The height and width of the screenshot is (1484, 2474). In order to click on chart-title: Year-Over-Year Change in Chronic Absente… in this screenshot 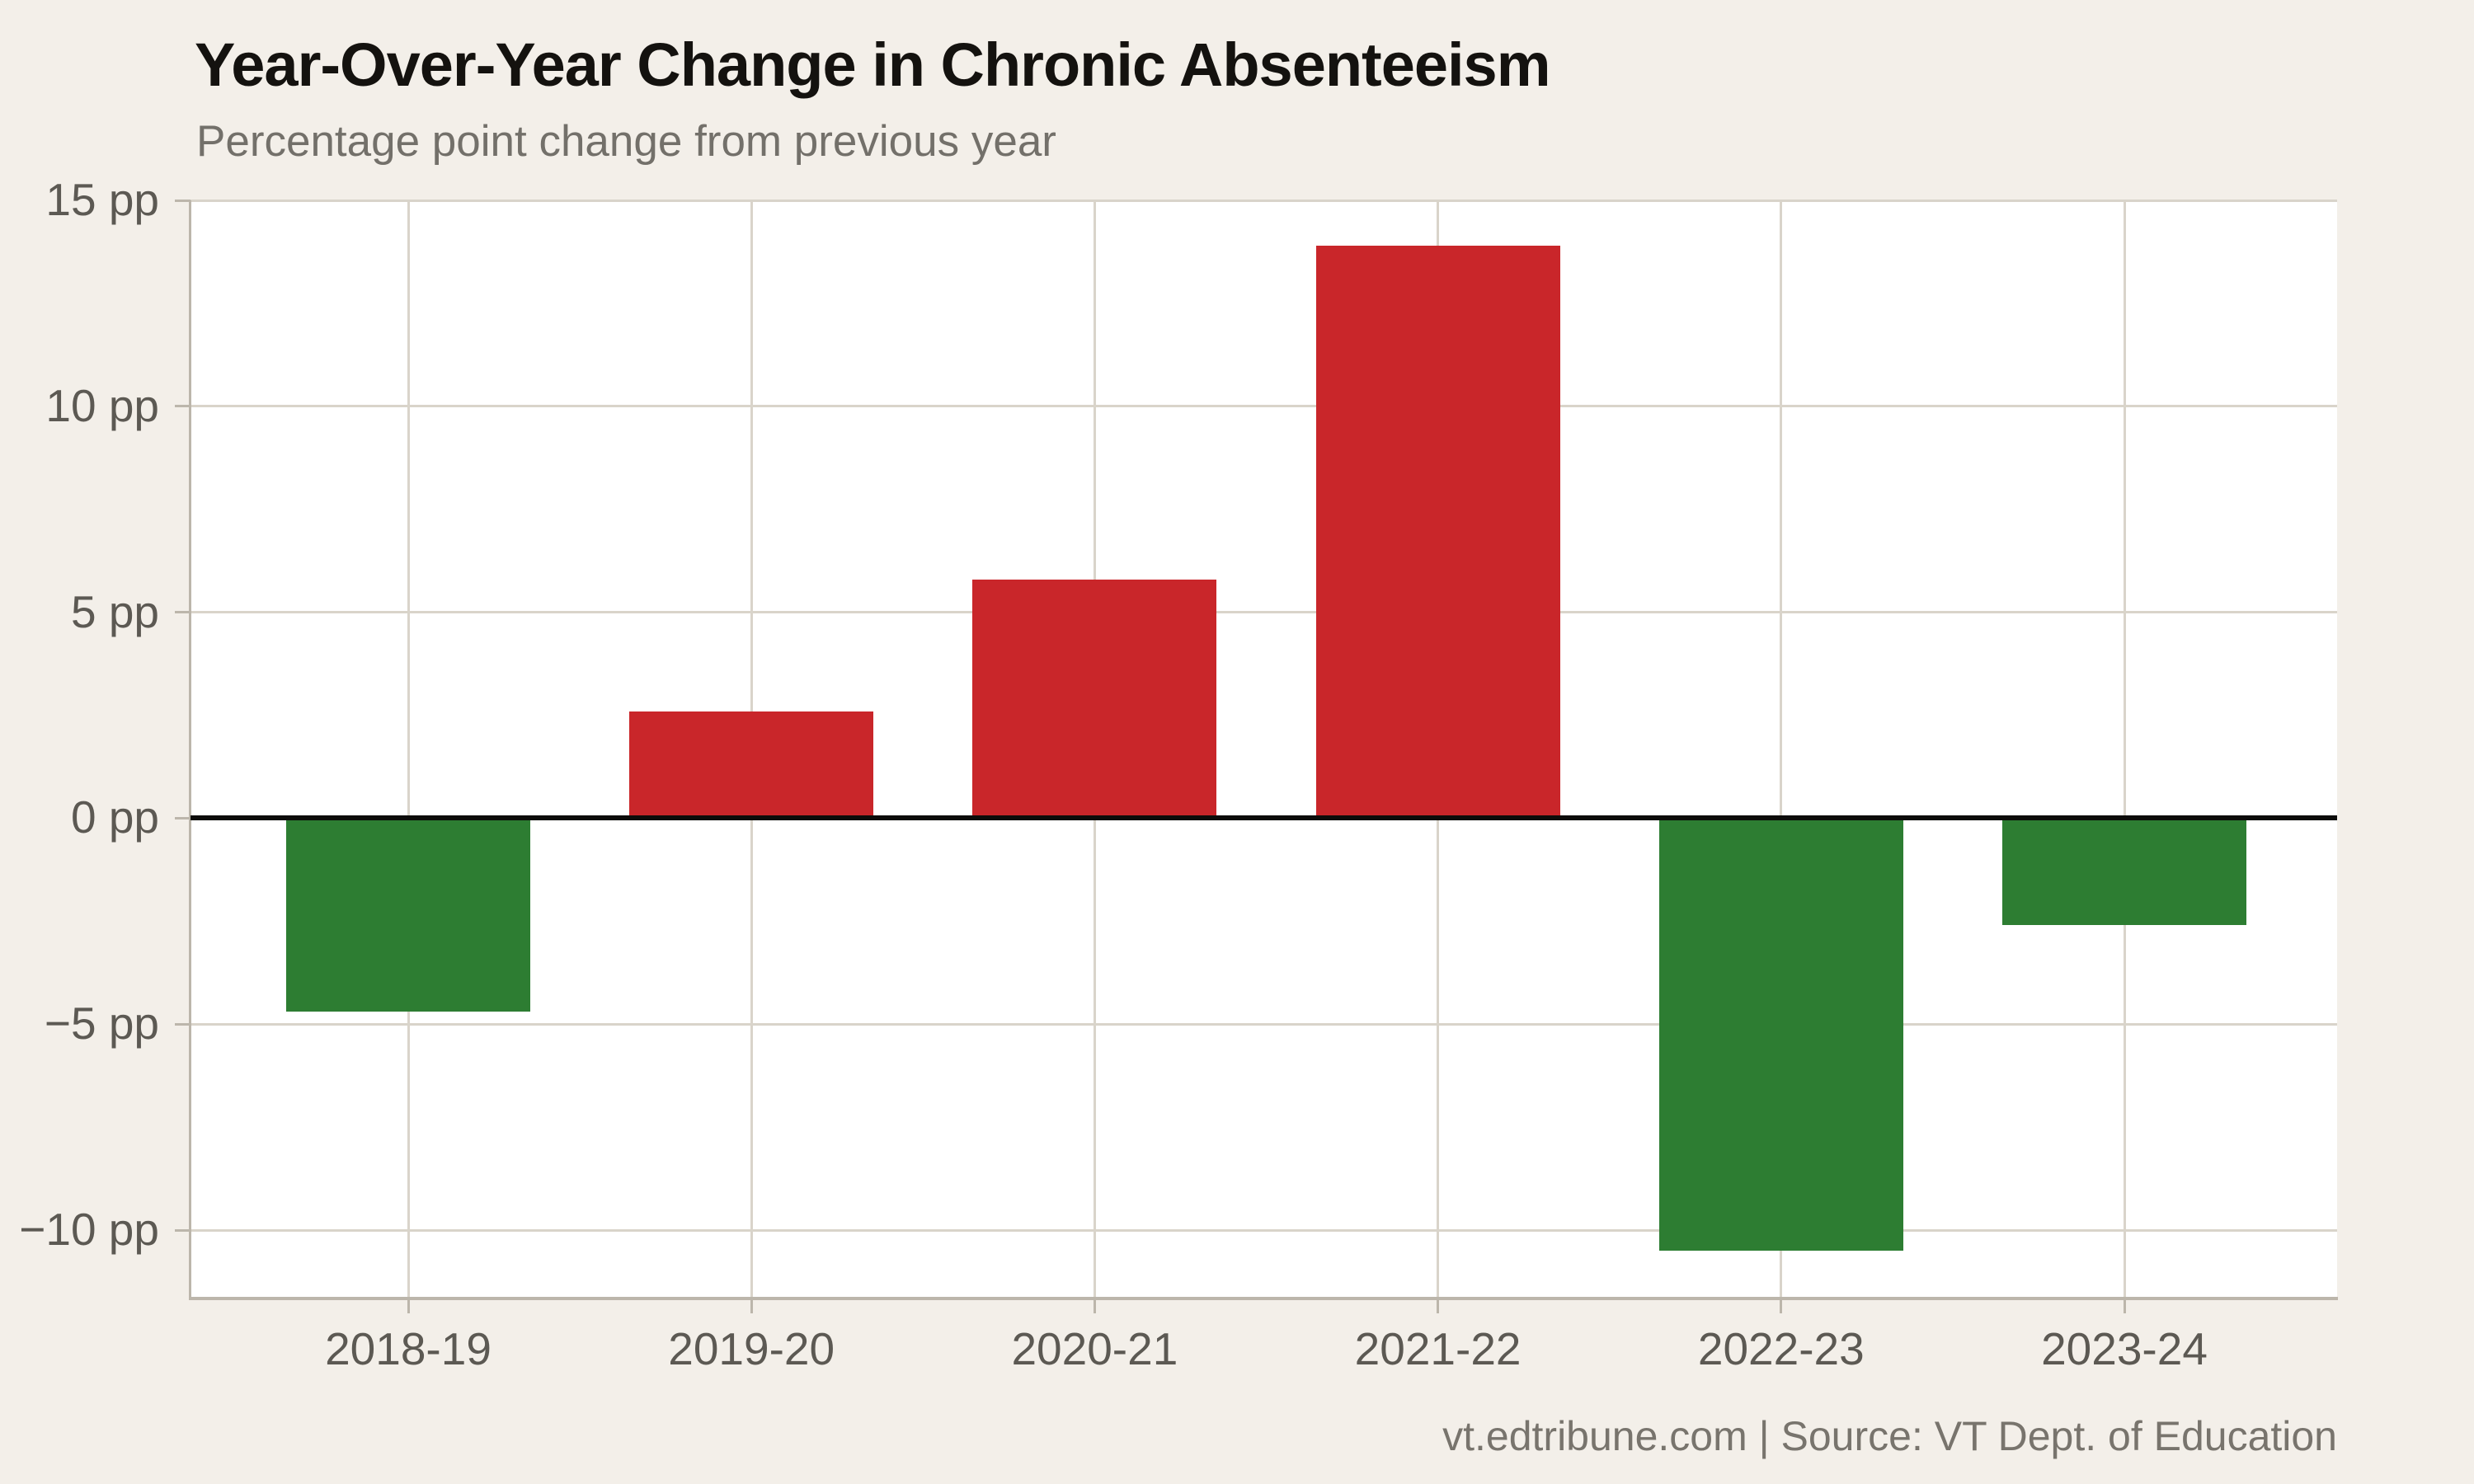, I will do `click(873, 65)`.